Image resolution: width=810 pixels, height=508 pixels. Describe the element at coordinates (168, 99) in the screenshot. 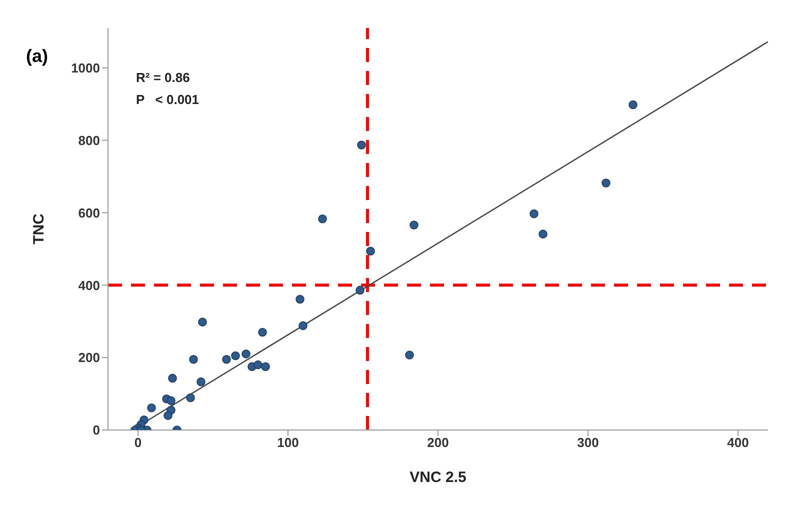

I see `annotation: P < 0.001` at that location.